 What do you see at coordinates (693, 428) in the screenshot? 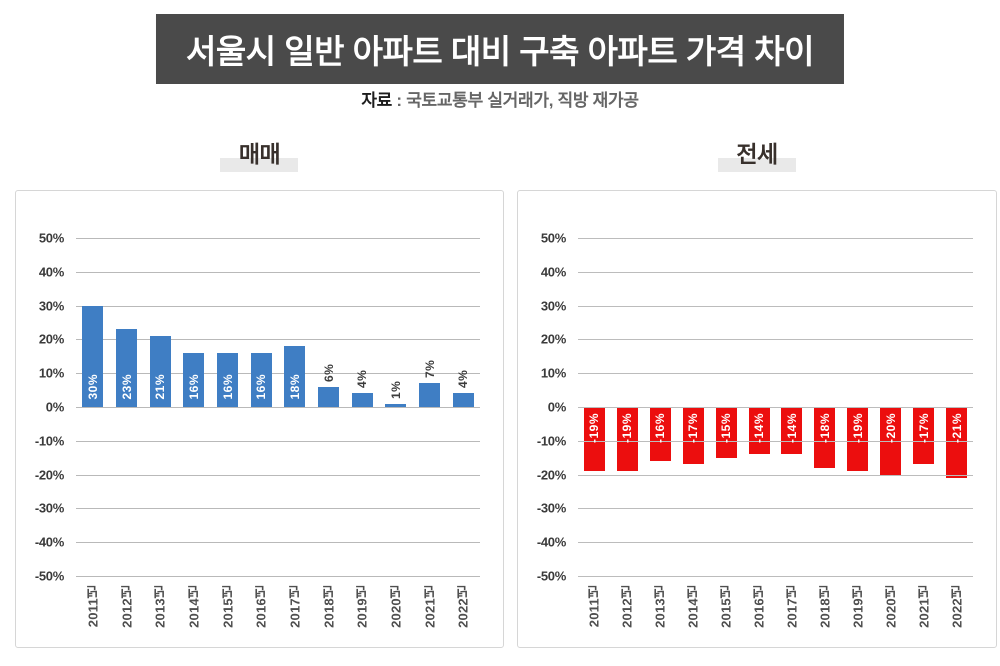
I see `bar-value-label: -17%` at bounding box center [693, 428].